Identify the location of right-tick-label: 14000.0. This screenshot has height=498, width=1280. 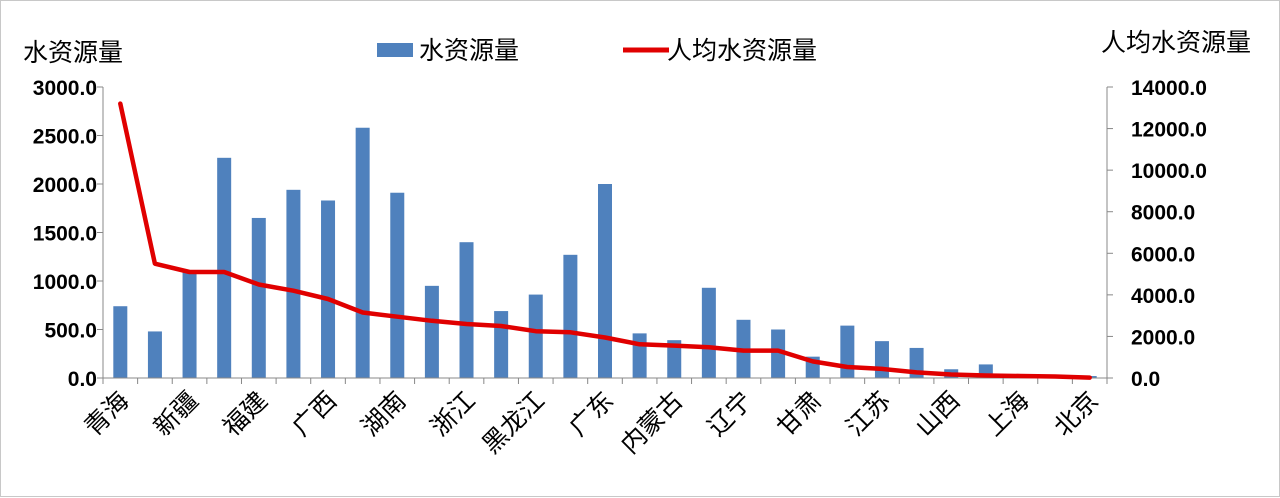
(1169, 88).